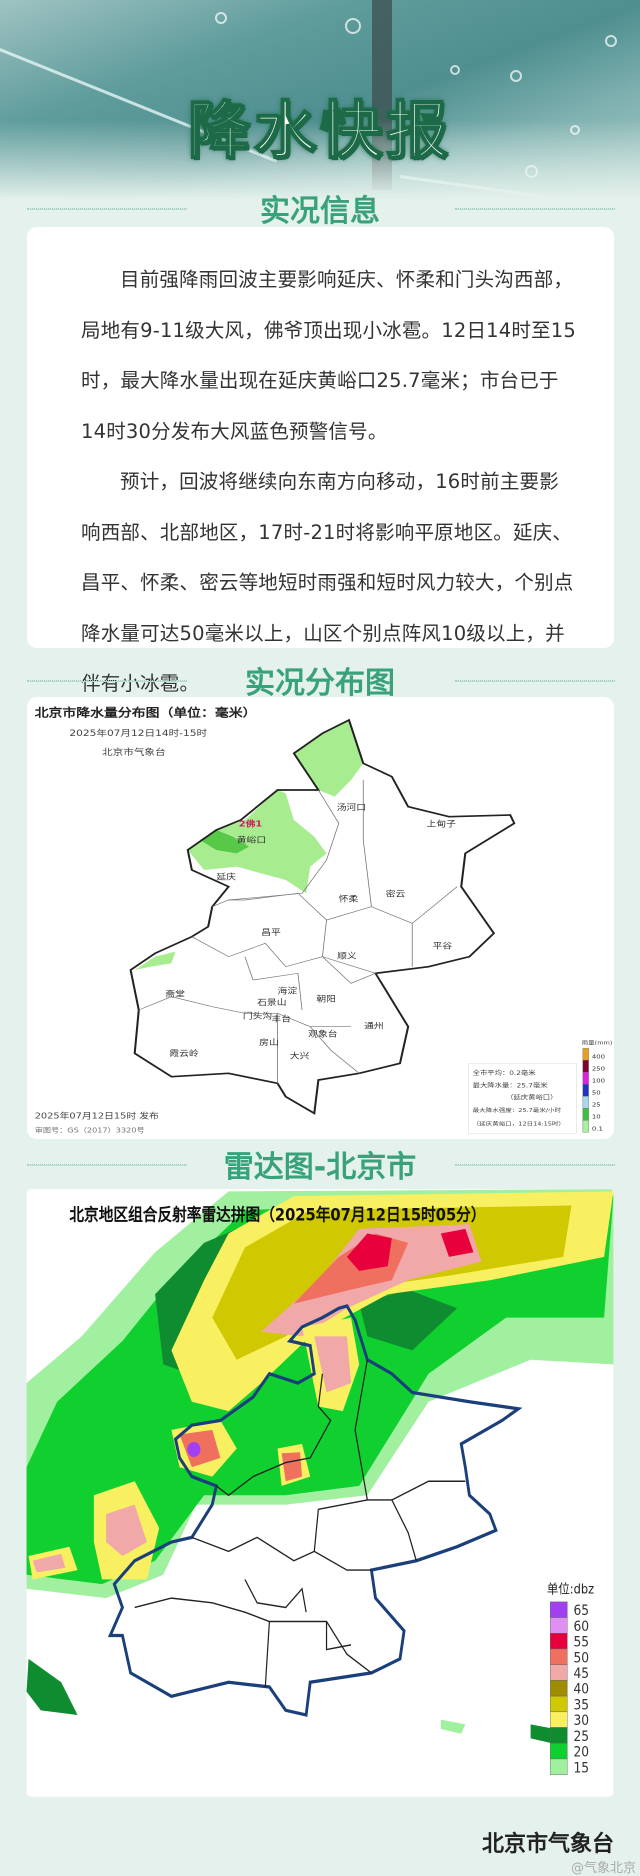 This screenshot has width=640, height=1876. I want to click on precip-legend: 400 250 100 50 25 10 0.1, so click(593, 1090).